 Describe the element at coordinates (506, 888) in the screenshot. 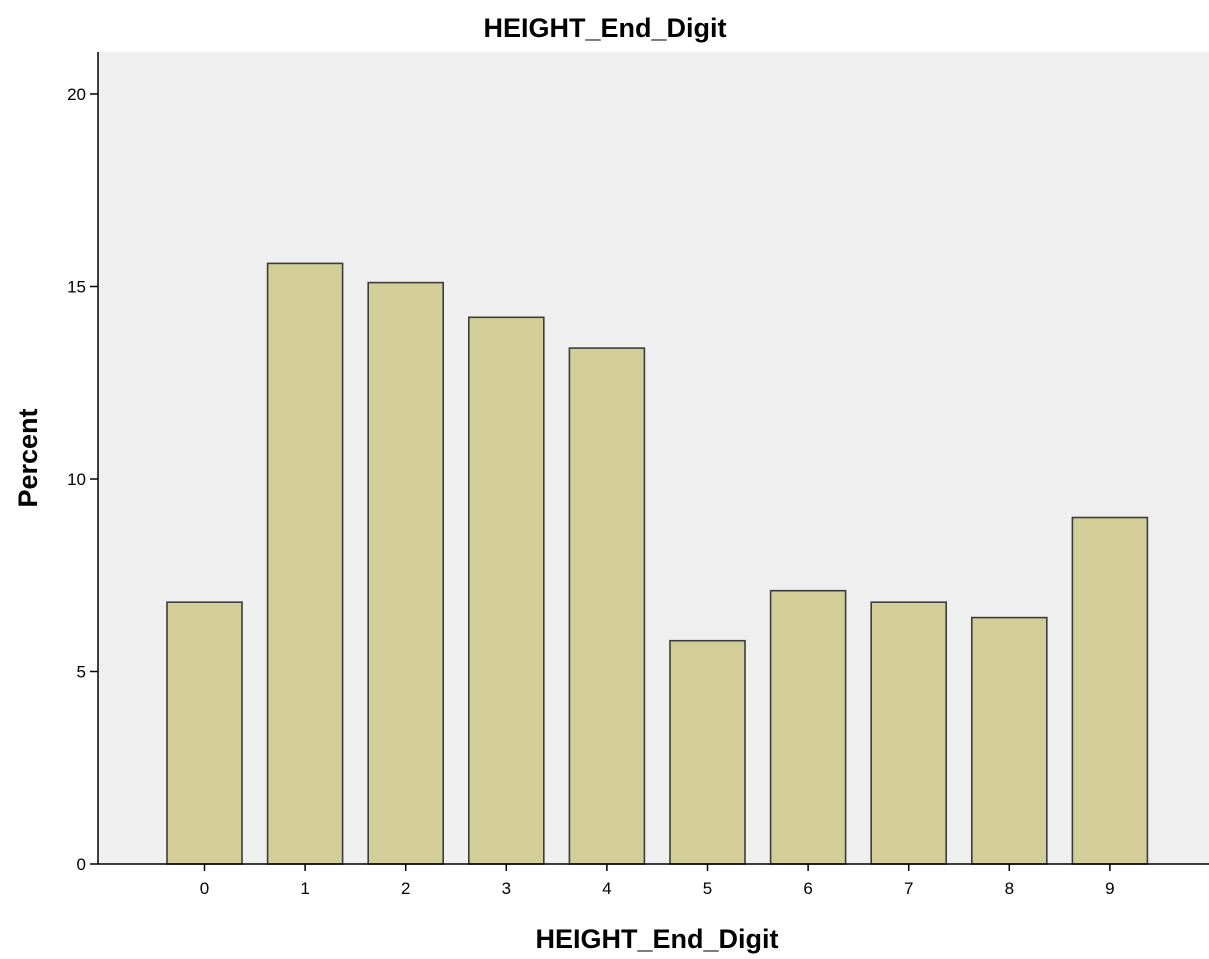

I see `x-tick-label: 3` at that location.